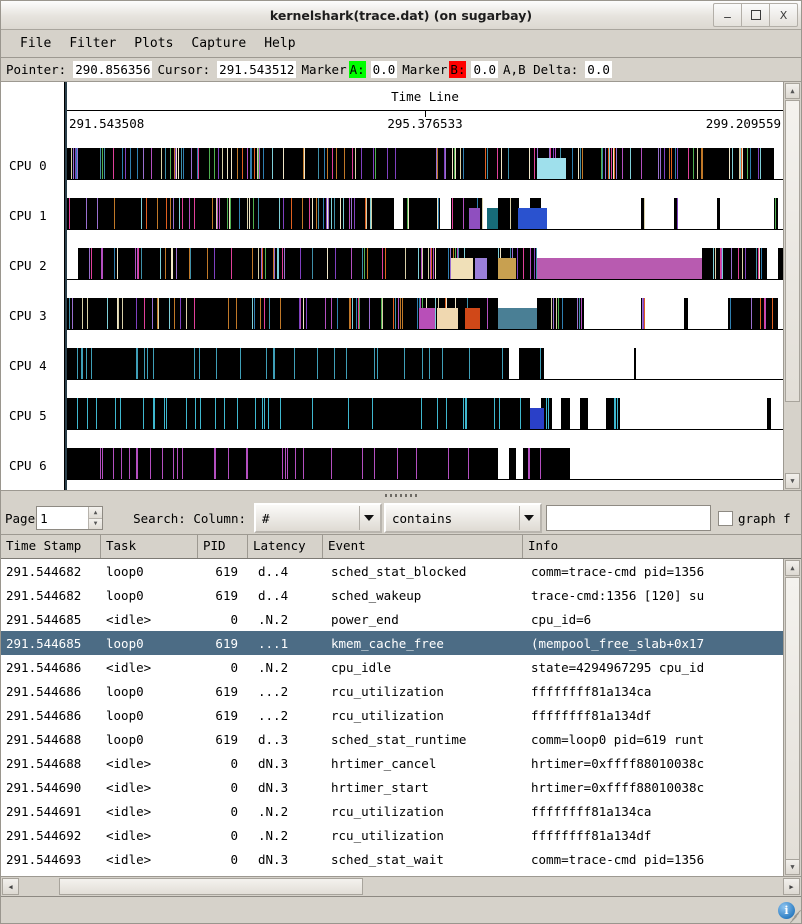 The height and width of the screenshot is (924, 802). I want to click on column-header-task: Task, so click(149, 546).